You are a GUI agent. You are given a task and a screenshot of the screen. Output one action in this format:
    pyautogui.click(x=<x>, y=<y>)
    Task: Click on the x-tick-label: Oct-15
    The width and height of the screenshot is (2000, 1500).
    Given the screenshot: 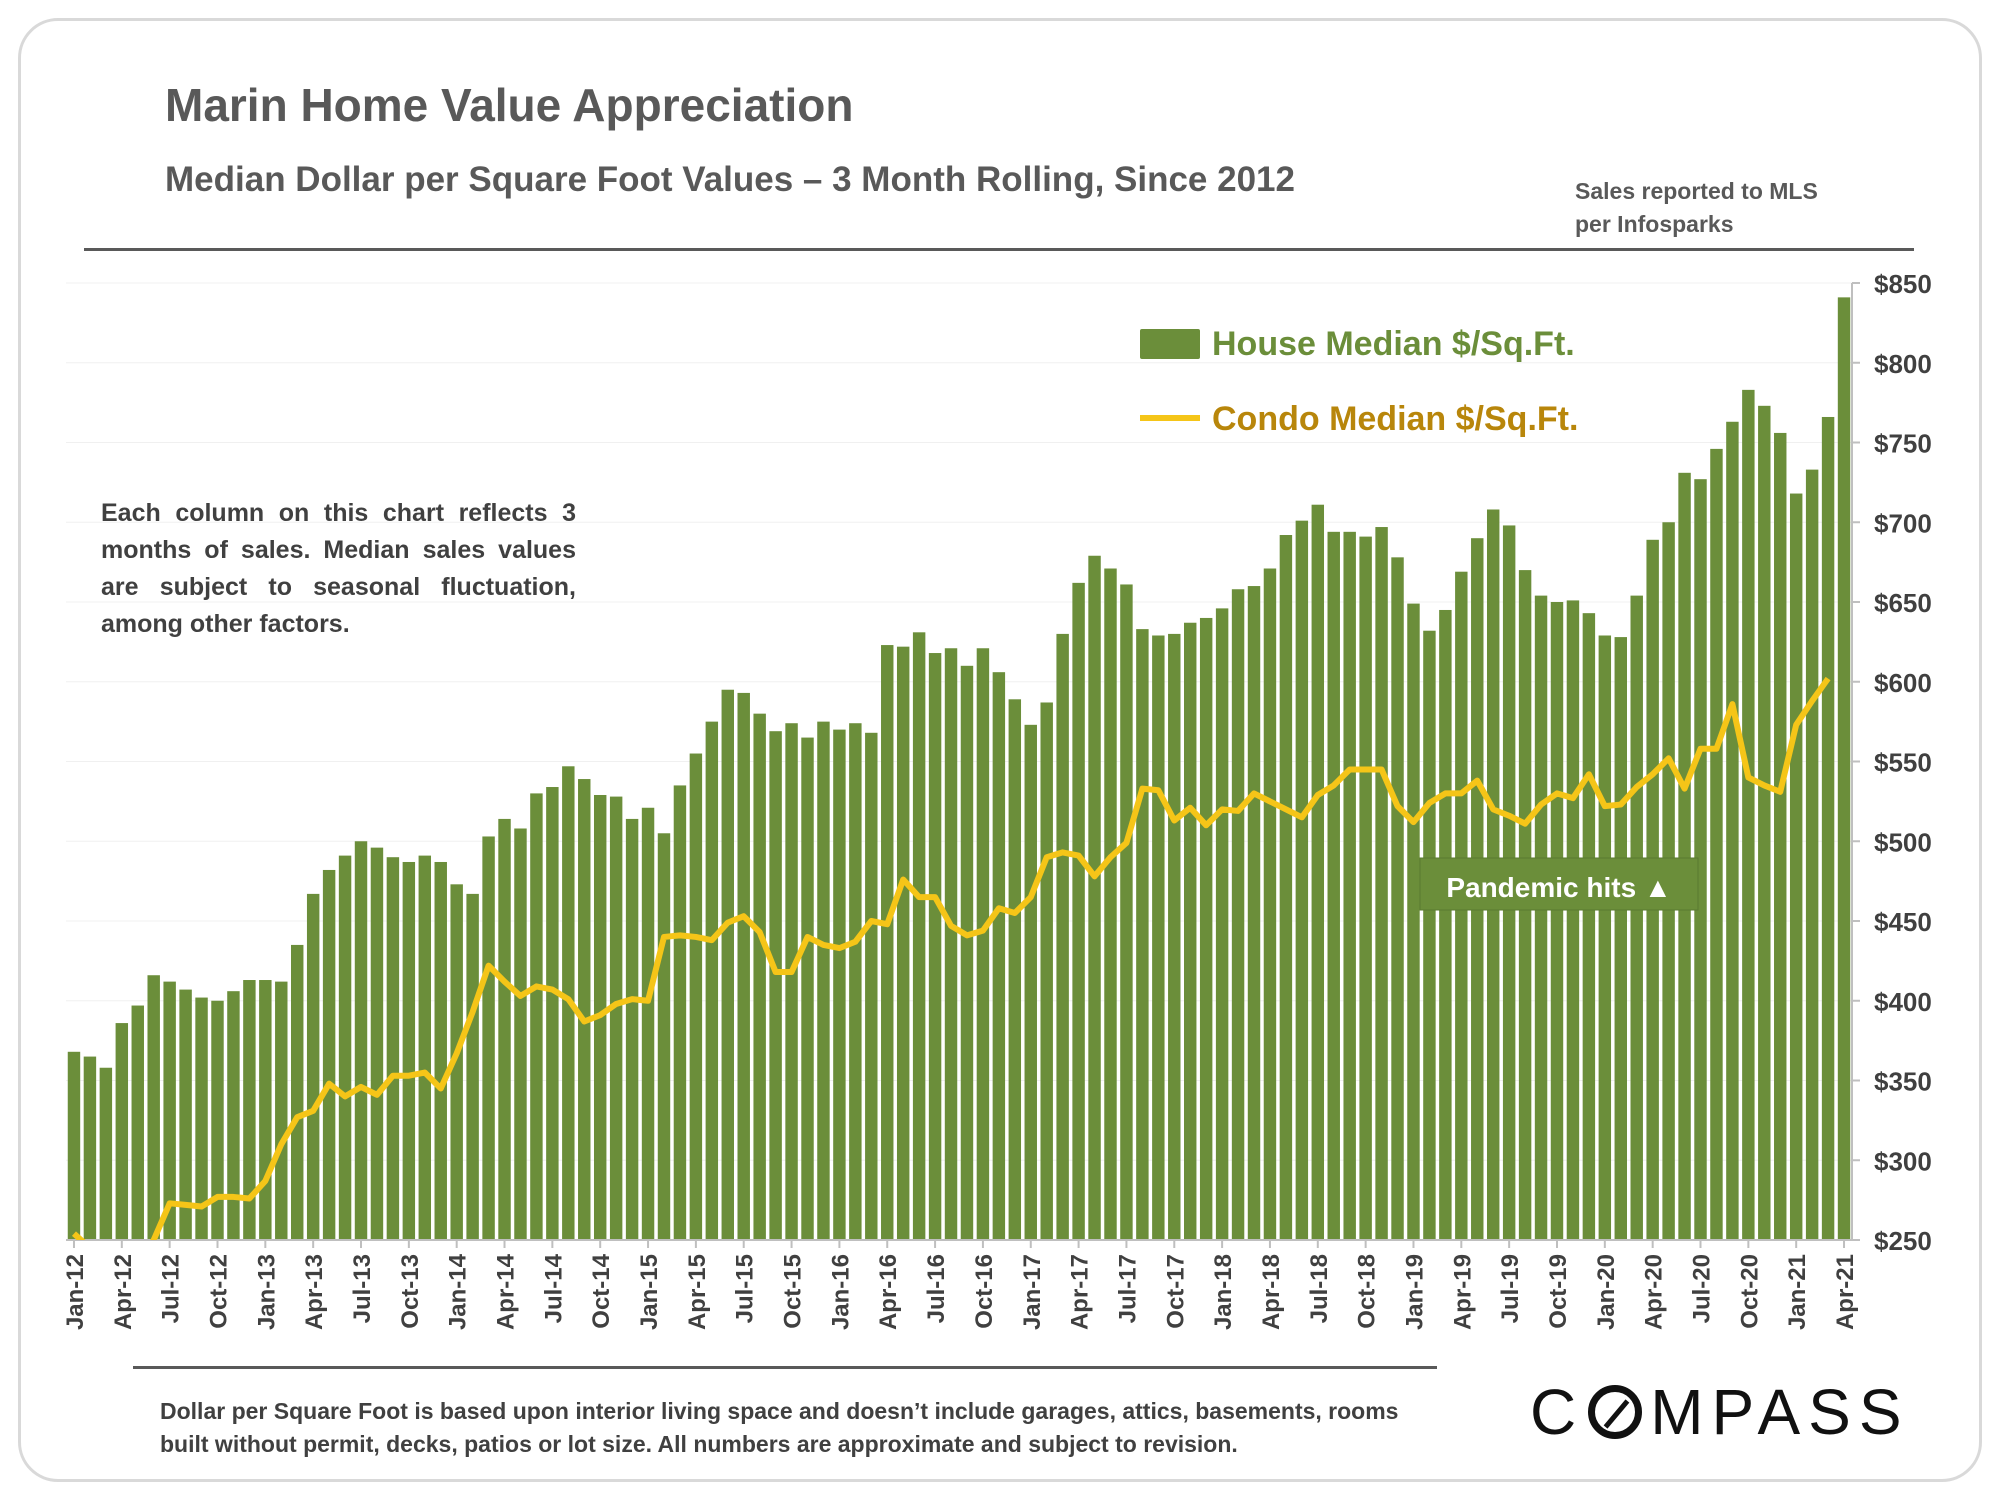 What is the action you would take?
    pyautogui.click(x=793, y=1291)
    